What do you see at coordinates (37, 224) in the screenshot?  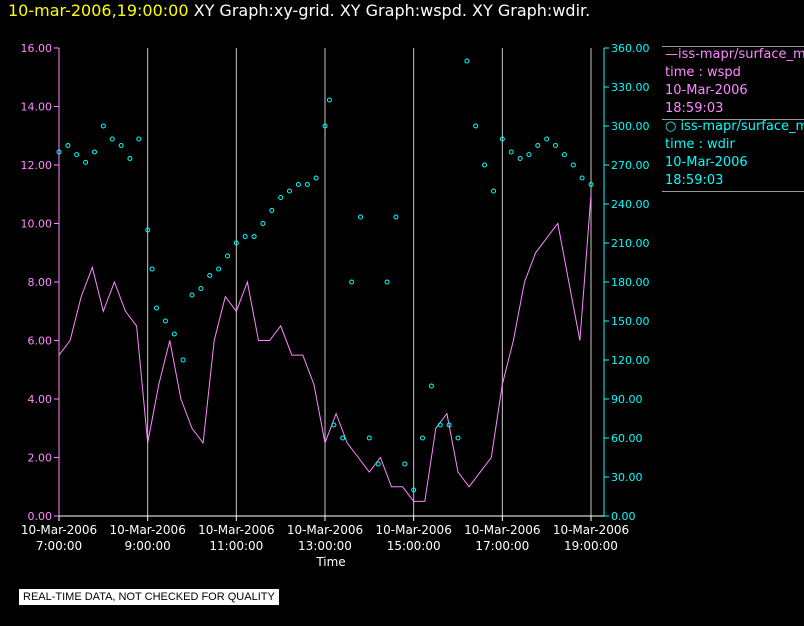 I see `left-tick-label: 10.00` at bounding box center [37, 224].